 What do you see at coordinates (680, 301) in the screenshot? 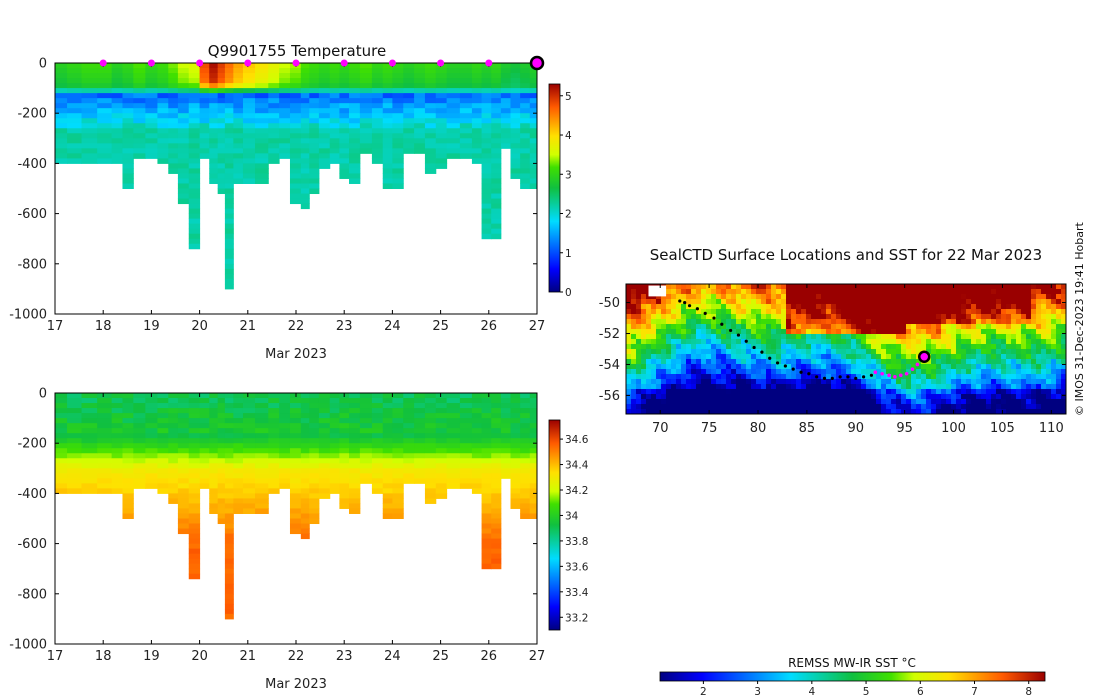
I see `track-position` at bounding box center [680, 301].